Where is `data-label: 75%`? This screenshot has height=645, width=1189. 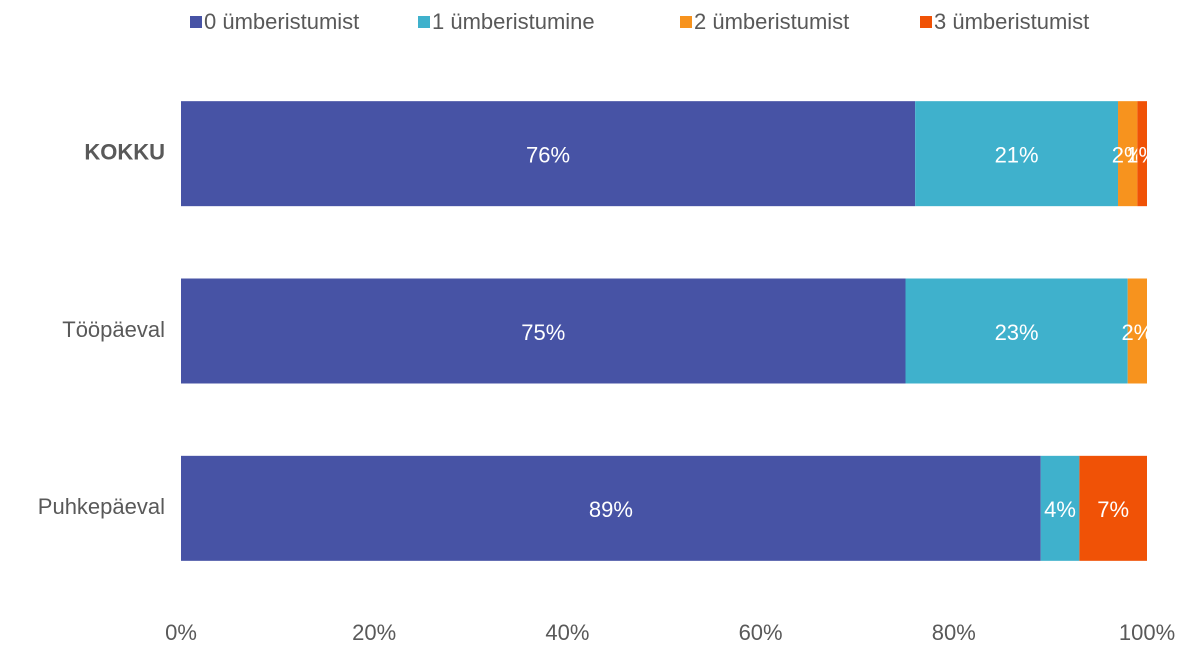 data-label: 75% is located at coordinates (543, 332).